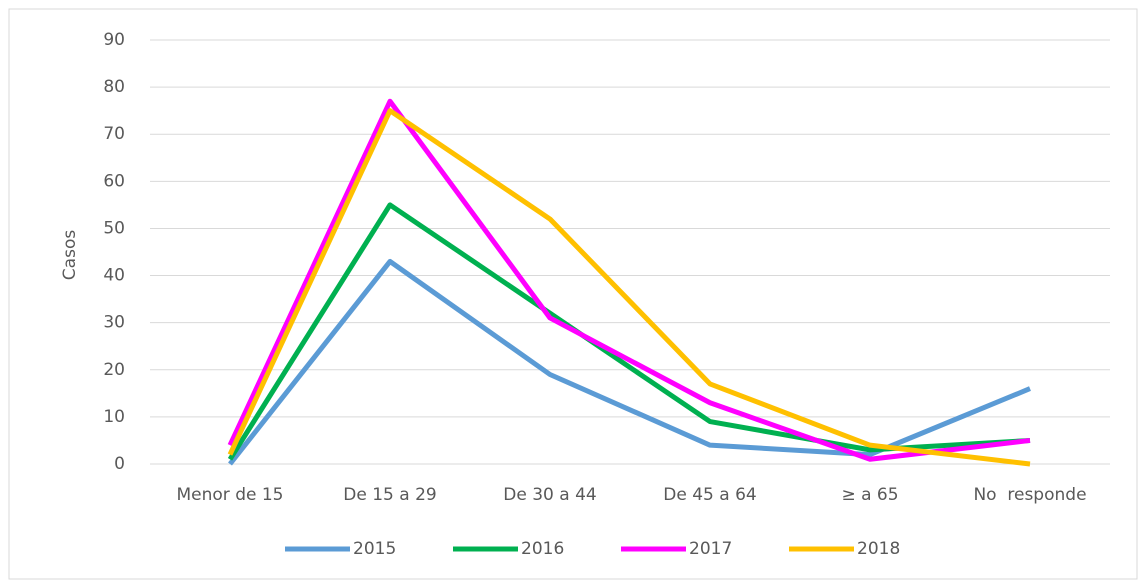 This screenshot has width=1142, height=584. Describe the element at coordinates (549, 495) in the screenshot. I see `x-tick-label: De 30 a 44` at that location.